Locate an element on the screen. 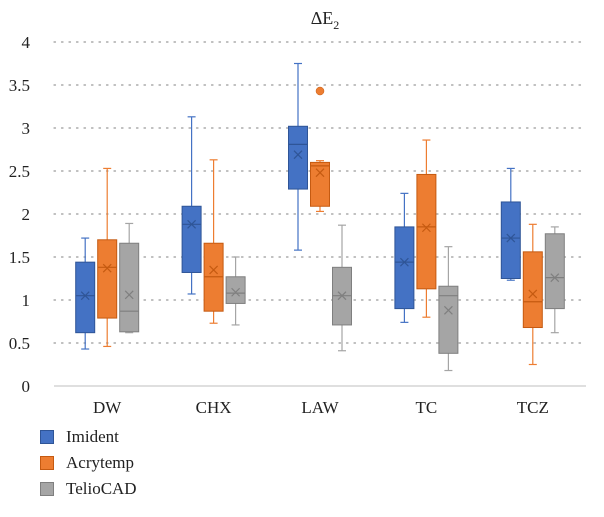 The height and width of the screenshot is (517, 604). chart-title-main: ΔE is located at coordinates (322, 18).